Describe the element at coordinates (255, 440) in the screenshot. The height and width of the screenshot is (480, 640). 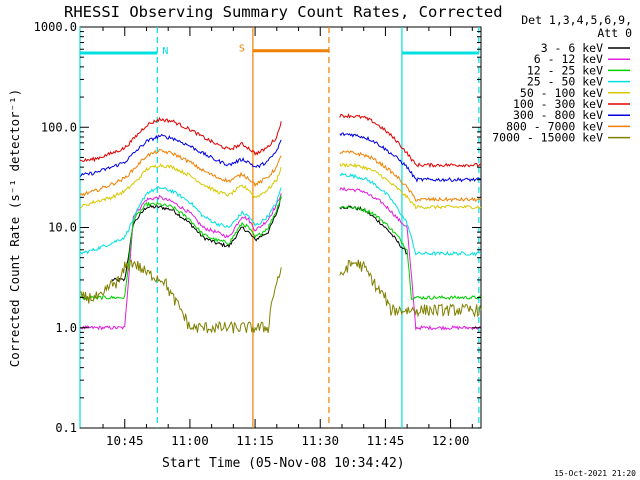
I see `x-tick-label-2: 11:15` at that location.